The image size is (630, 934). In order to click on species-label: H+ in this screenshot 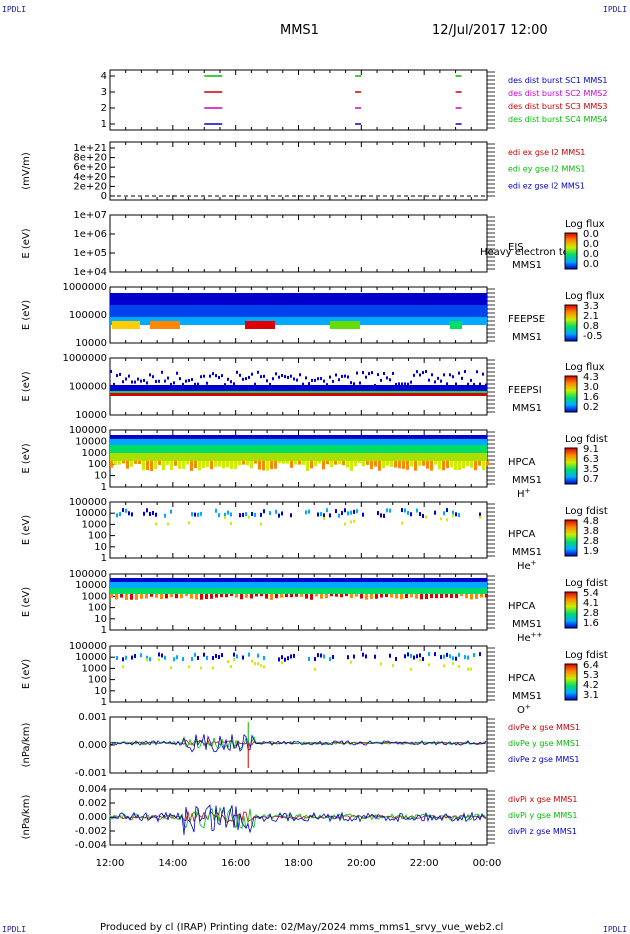, I will do `click(524, 493)`.